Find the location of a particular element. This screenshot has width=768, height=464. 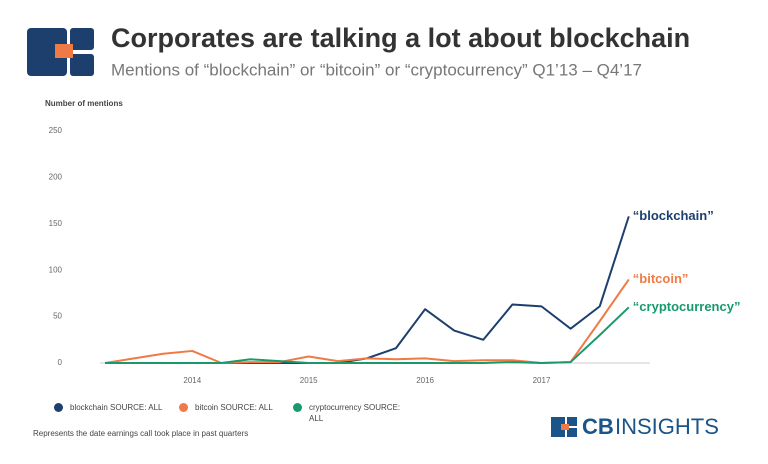

x-tick-label: 2014 is located at coordinates (192, 380).